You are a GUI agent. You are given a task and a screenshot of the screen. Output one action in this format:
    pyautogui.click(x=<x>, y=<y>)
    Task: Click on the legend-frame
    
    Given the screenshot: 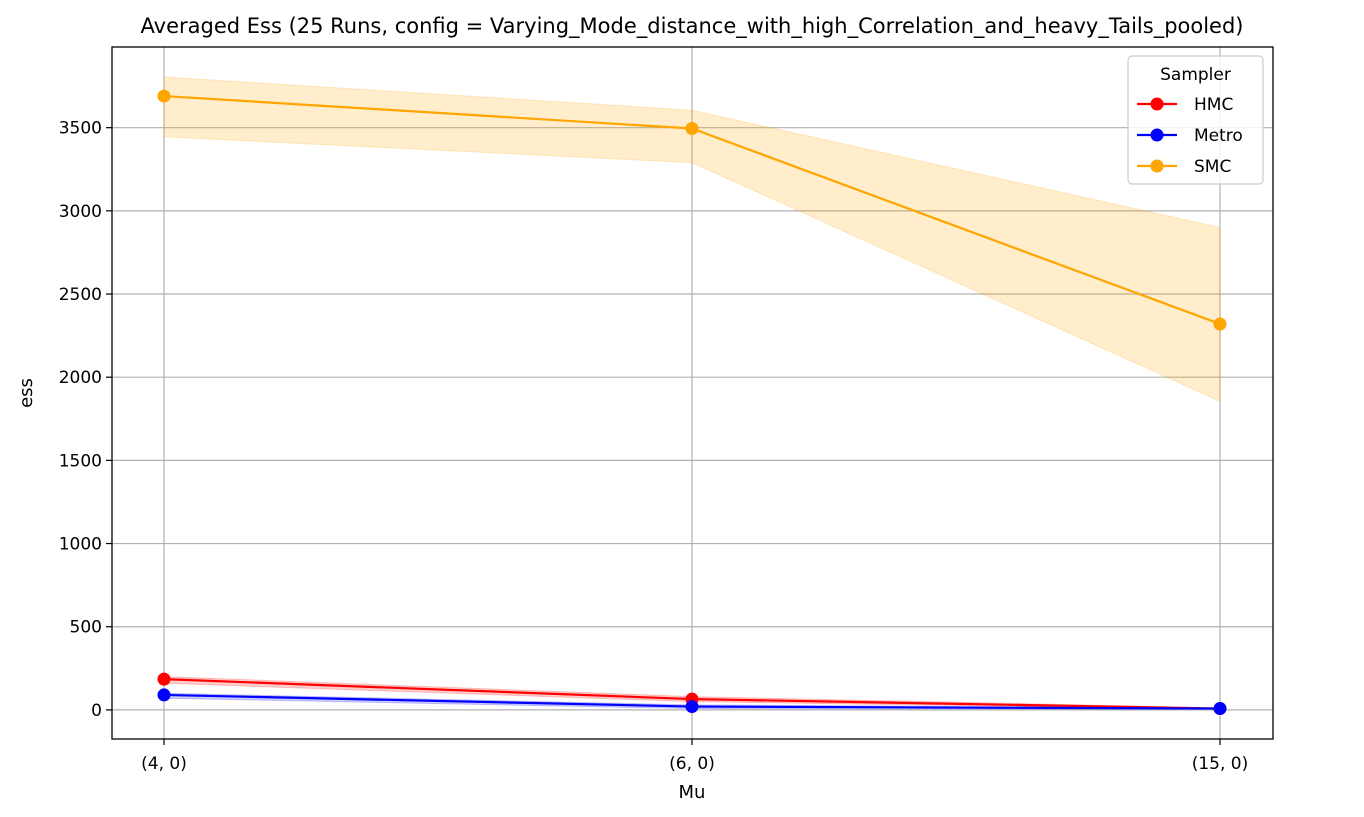 What is the action you would take?
    pyautogui.click(x=1195, y=120)
    